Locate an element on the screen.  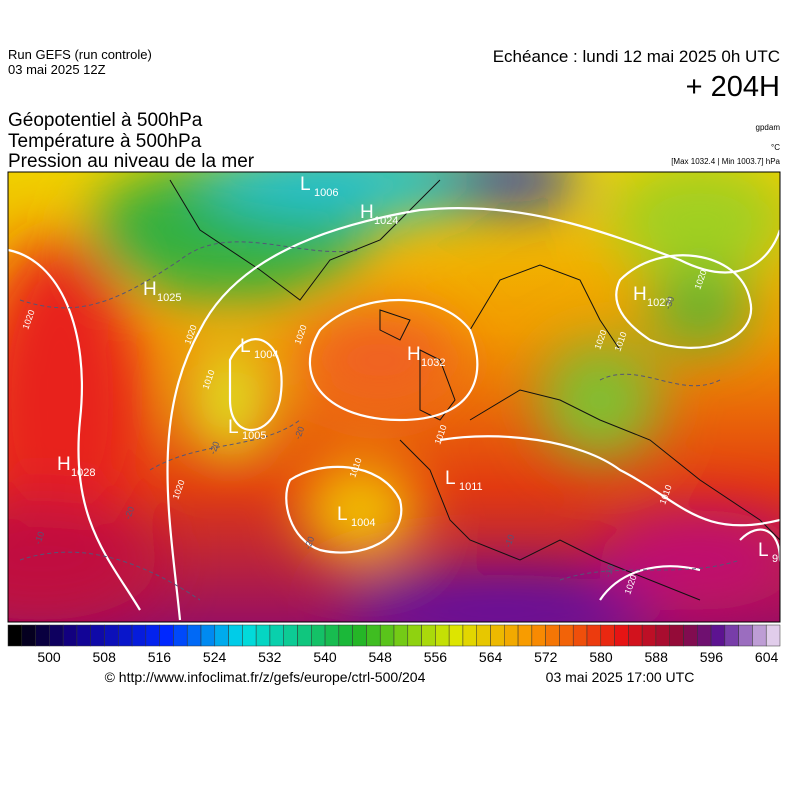
center-pressure: 1005 is located at coordinates (254, 436).